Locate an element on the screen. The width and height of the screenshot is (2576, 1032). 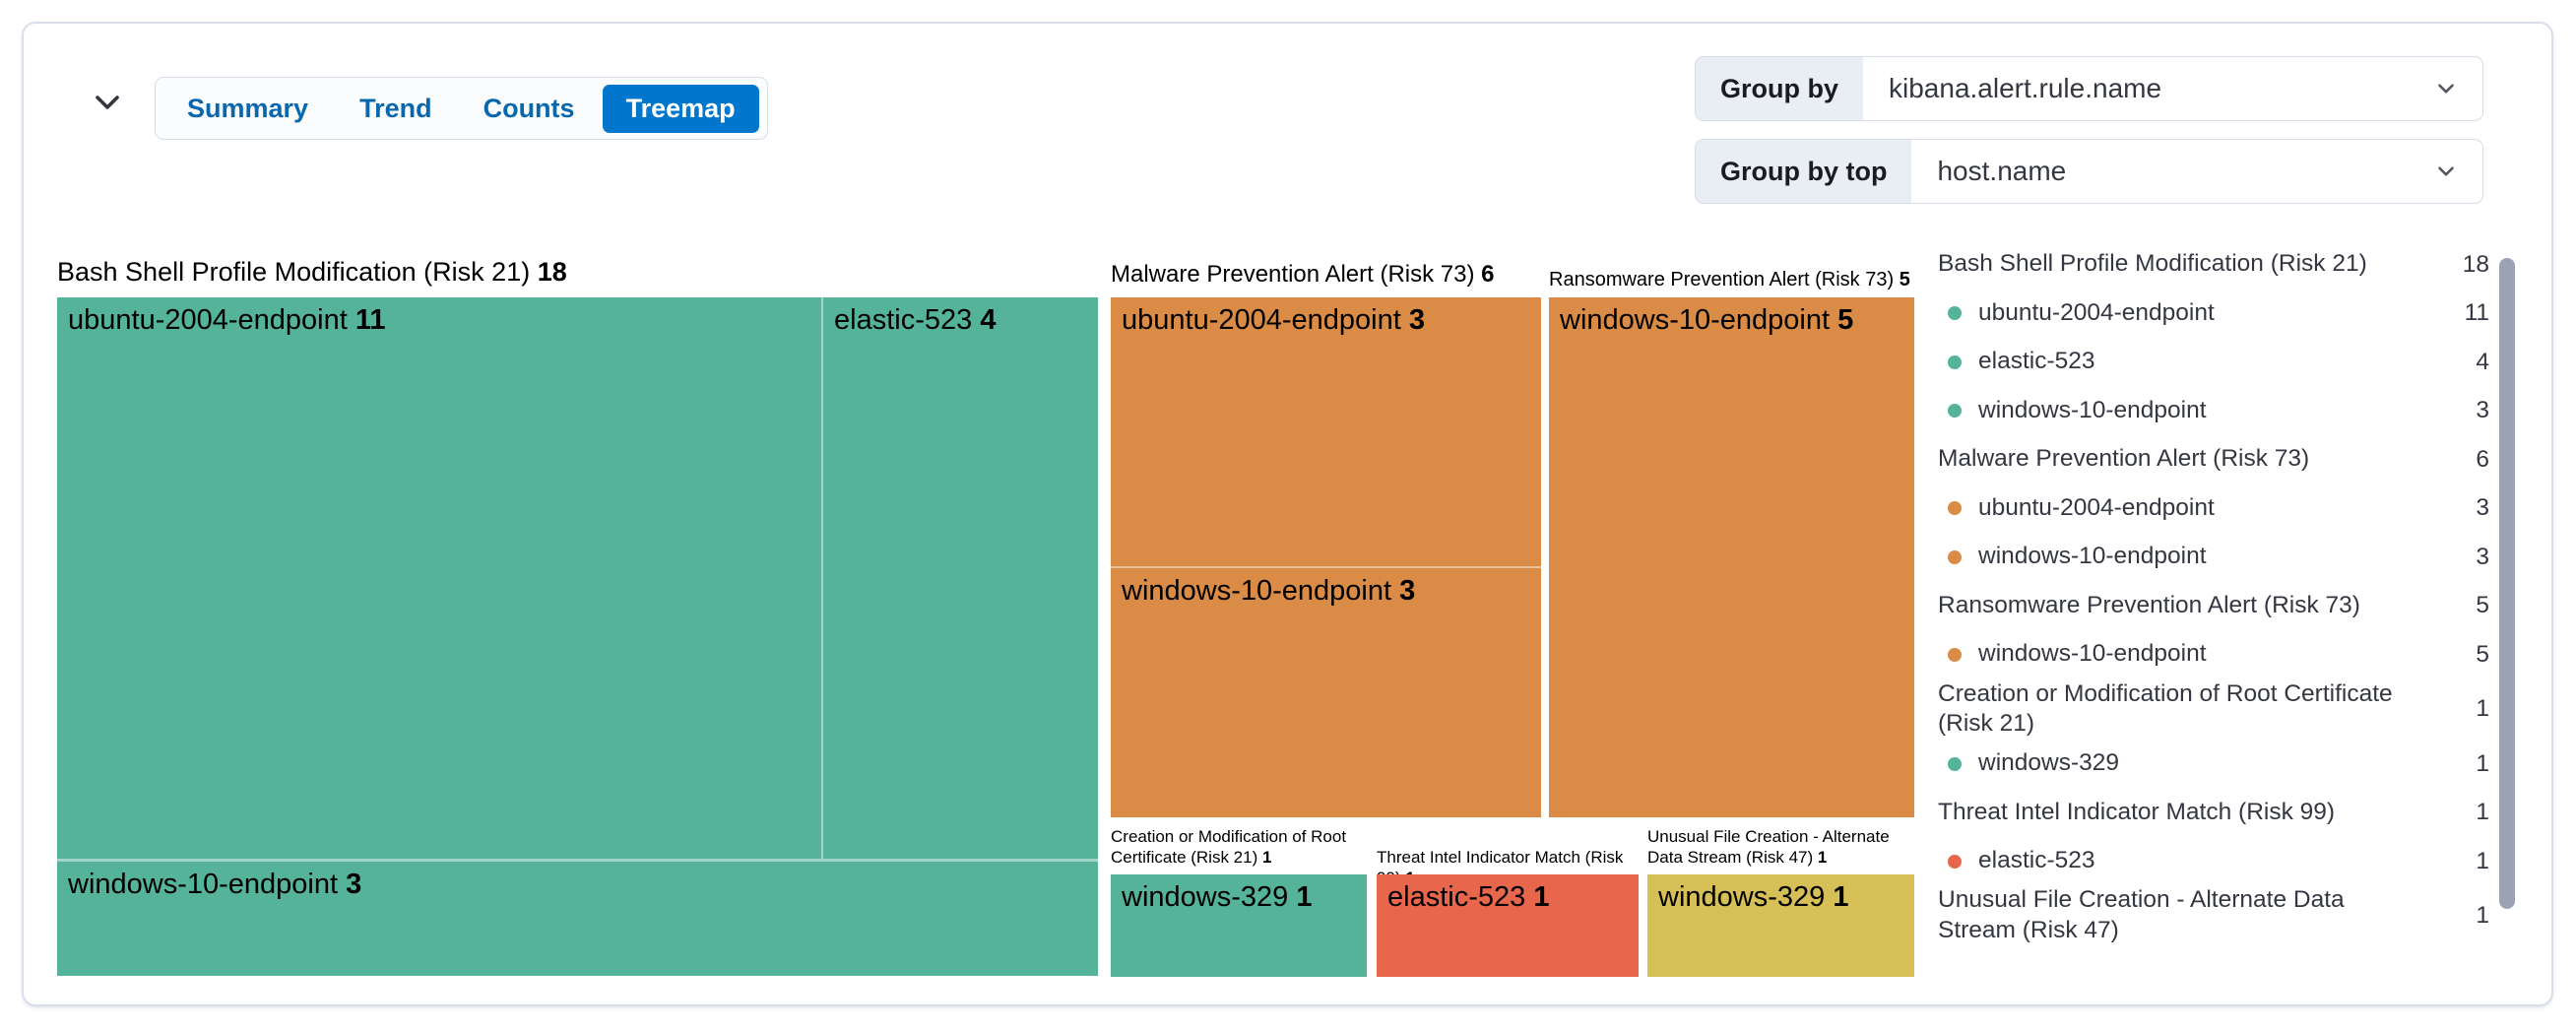
treemap-group-title: Ransomware Prevention Alert (Risk 73) 5 is located at coordinates (1729, 279).